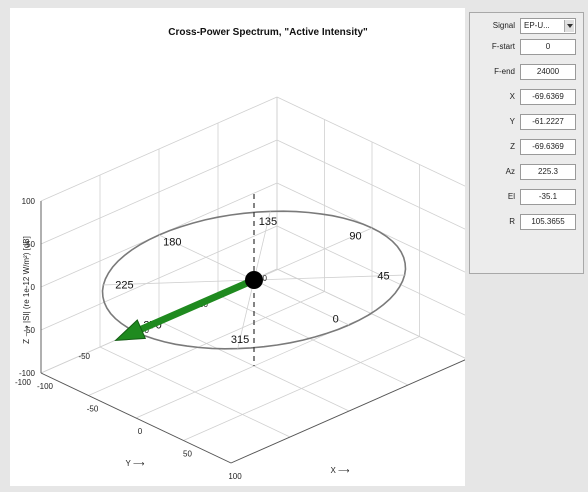  I want to click on z-value: -69.6369, so click(548, 147).